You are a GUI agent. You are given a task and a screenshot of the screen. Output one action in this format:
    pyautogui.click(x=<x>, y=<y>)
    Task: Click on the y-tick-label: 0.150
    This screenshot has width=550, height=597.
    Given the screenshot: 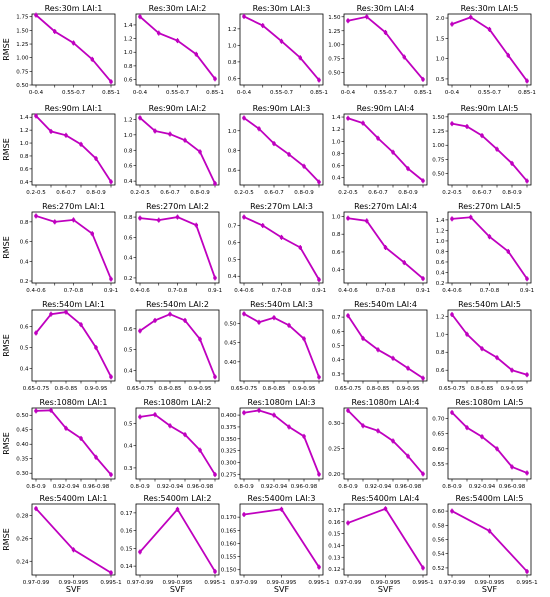 What is the action you would take?
    pyautogui.click(x=229, y=571)
    